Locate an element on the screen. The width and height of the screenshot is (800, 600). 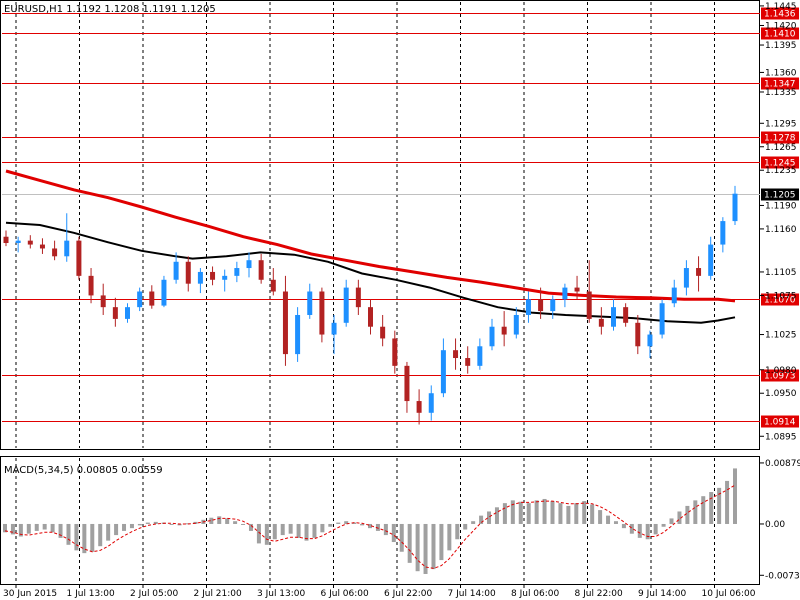
time-tick-label: 3 Jul 13:00 is located at coordinates (281, 594).